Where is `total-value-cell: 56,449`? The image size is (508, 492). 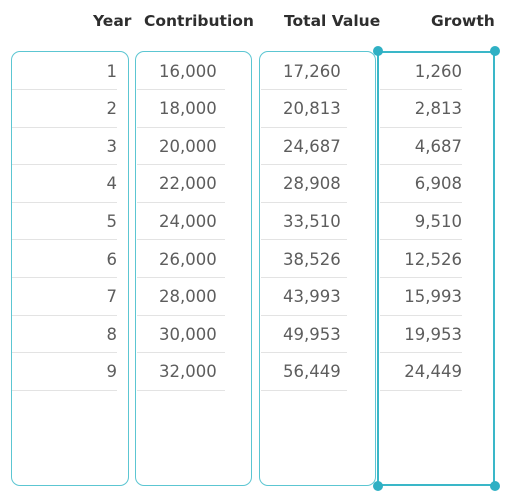
total-value-cell: 56,449 is located at coordinates (304, 372).